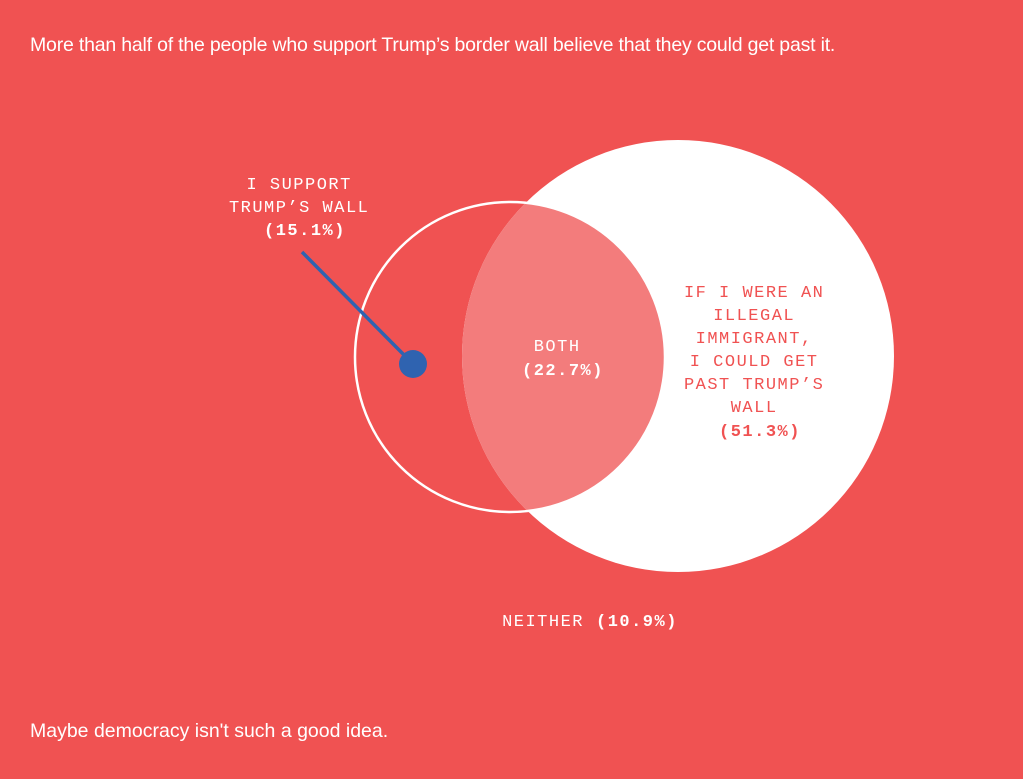 Image resolution: width=1023 pixels, height=779 pixels. I want to click on overlap-region, so click(563, 357).